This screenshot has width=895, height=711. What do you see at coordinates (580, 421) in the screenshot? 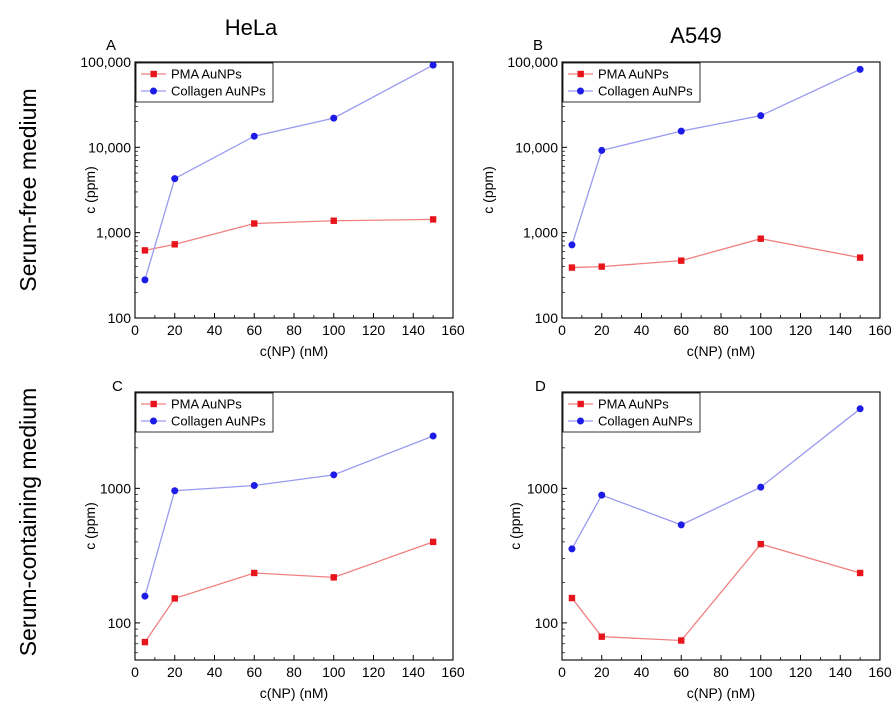
I see `legend-marker-collagen-d` at bounding box center [580, 421].